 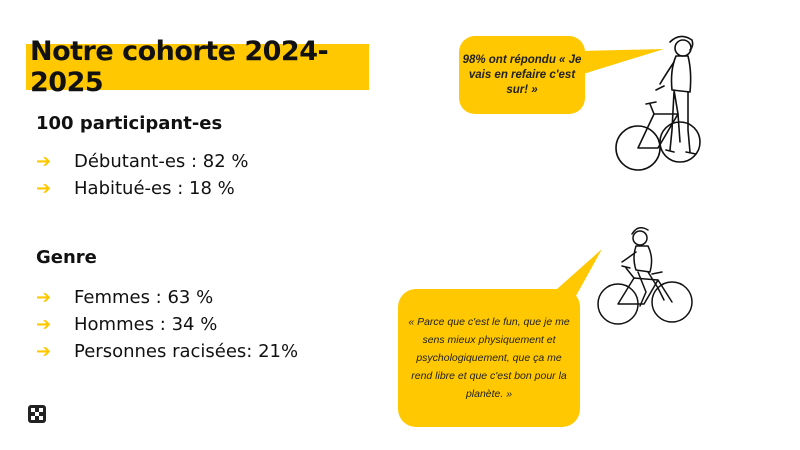 I want to click on genre-heading: Genre, so click(x=66, y=257).